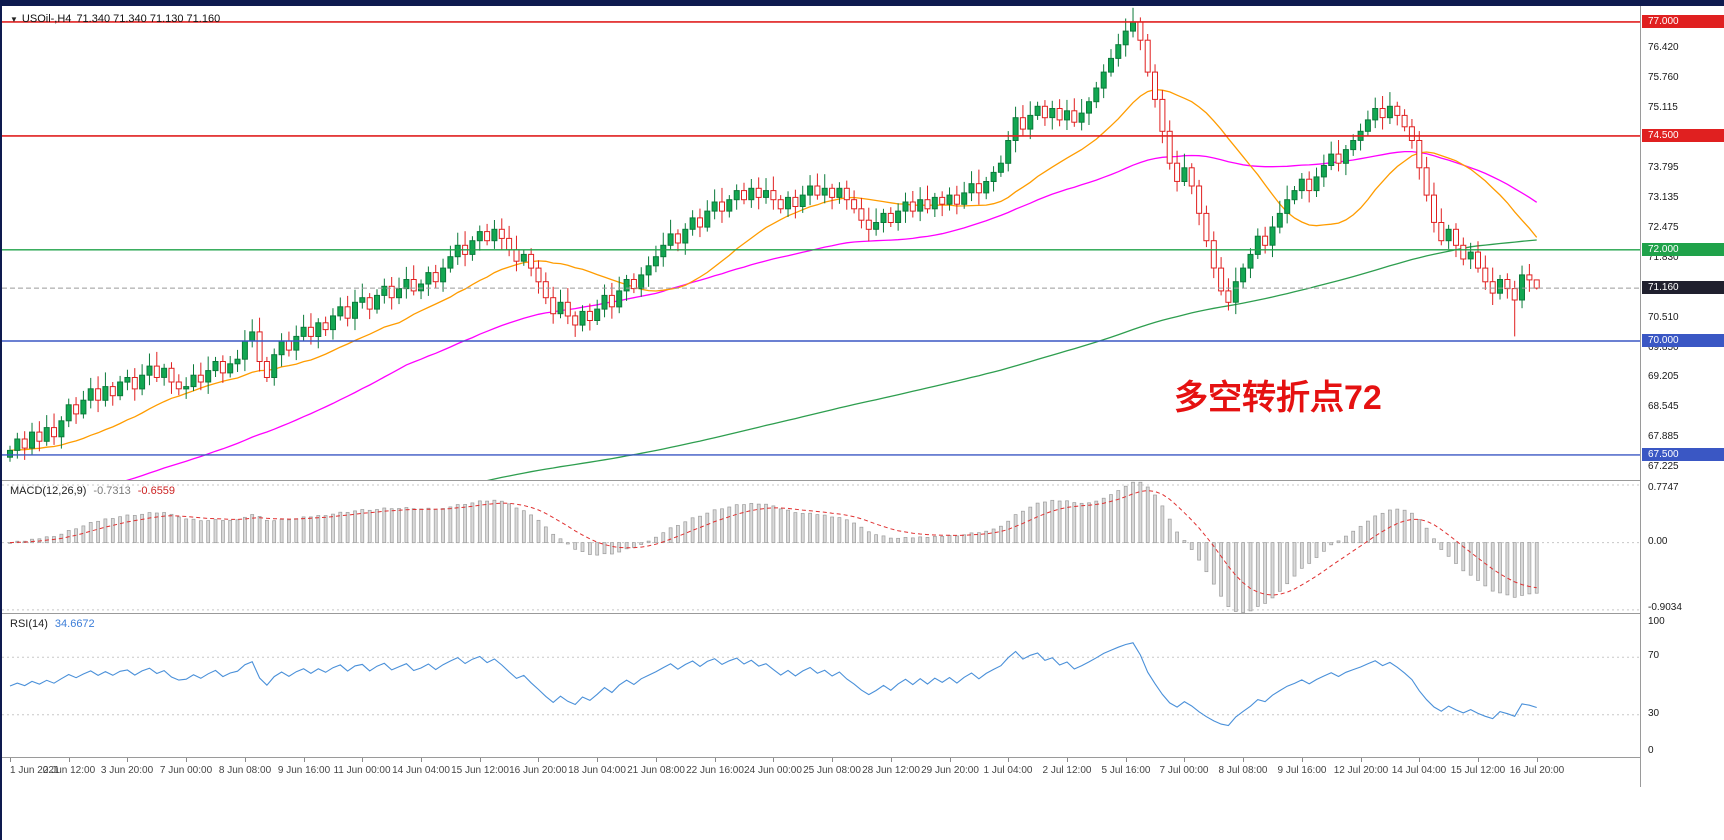  Describe the element at coordinates (1663, 107) in the screenshot. I see `price-scale-label: 75.115` at that location.